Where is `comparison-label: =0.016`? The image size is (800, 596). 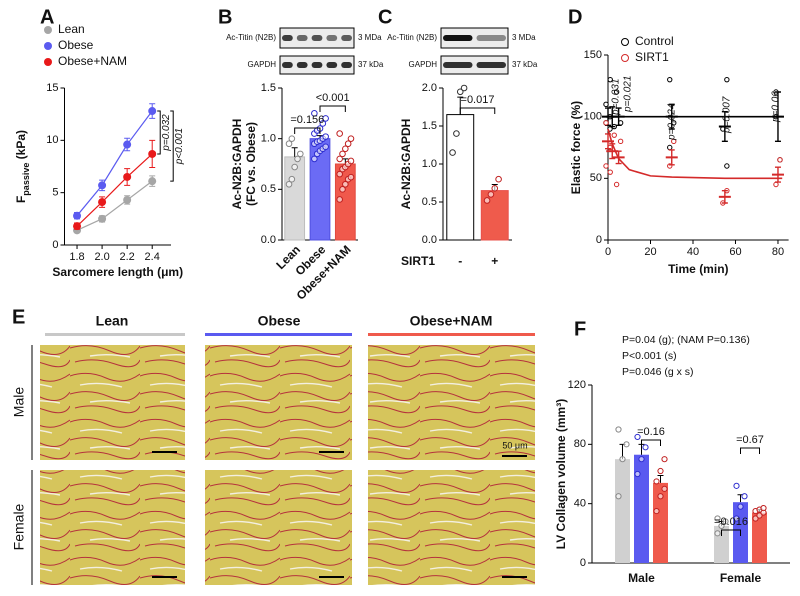 comparison-label: =0.016 is located at coordinates (731, 522).